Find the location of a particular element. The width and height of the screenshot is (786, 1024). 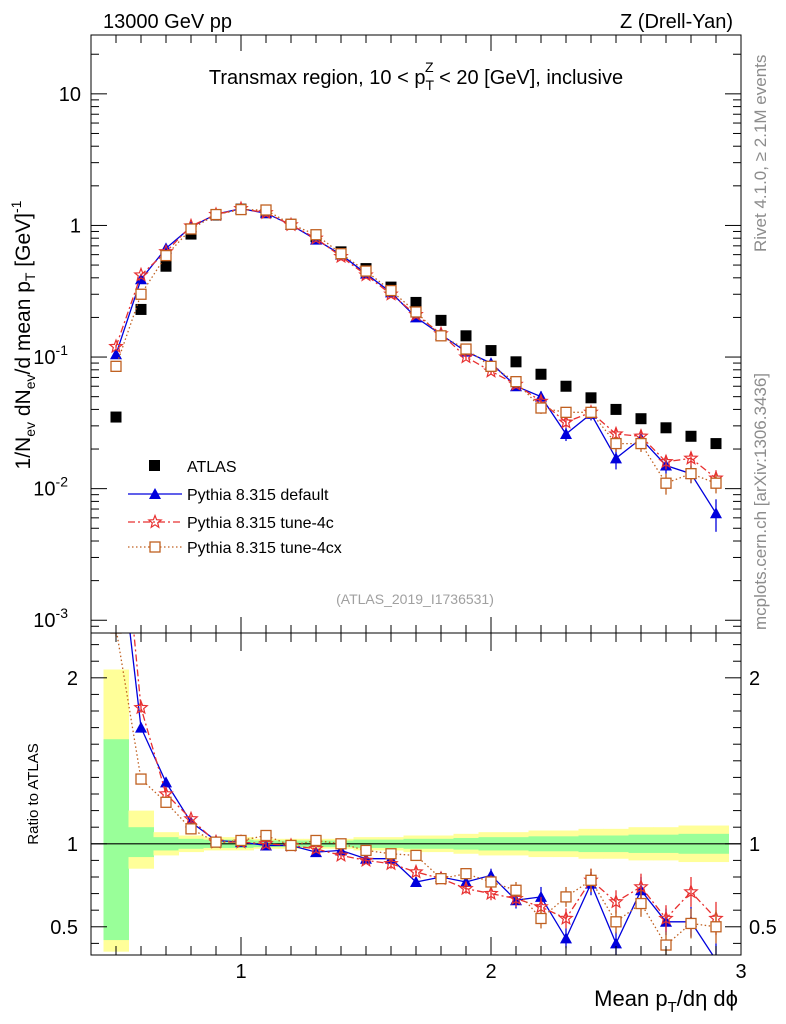

header-left: 13000 GeV pp is located at coordinates (167, 22).